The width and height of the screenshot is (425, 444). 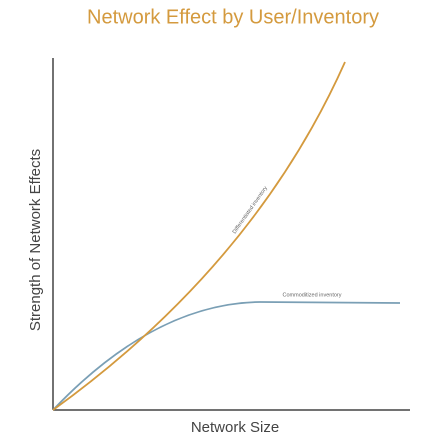 What do you see at coordinates (250, 210) in the screenshot?
I see `curve-label: Differentiated inventory` at bounding box center [250, 210].